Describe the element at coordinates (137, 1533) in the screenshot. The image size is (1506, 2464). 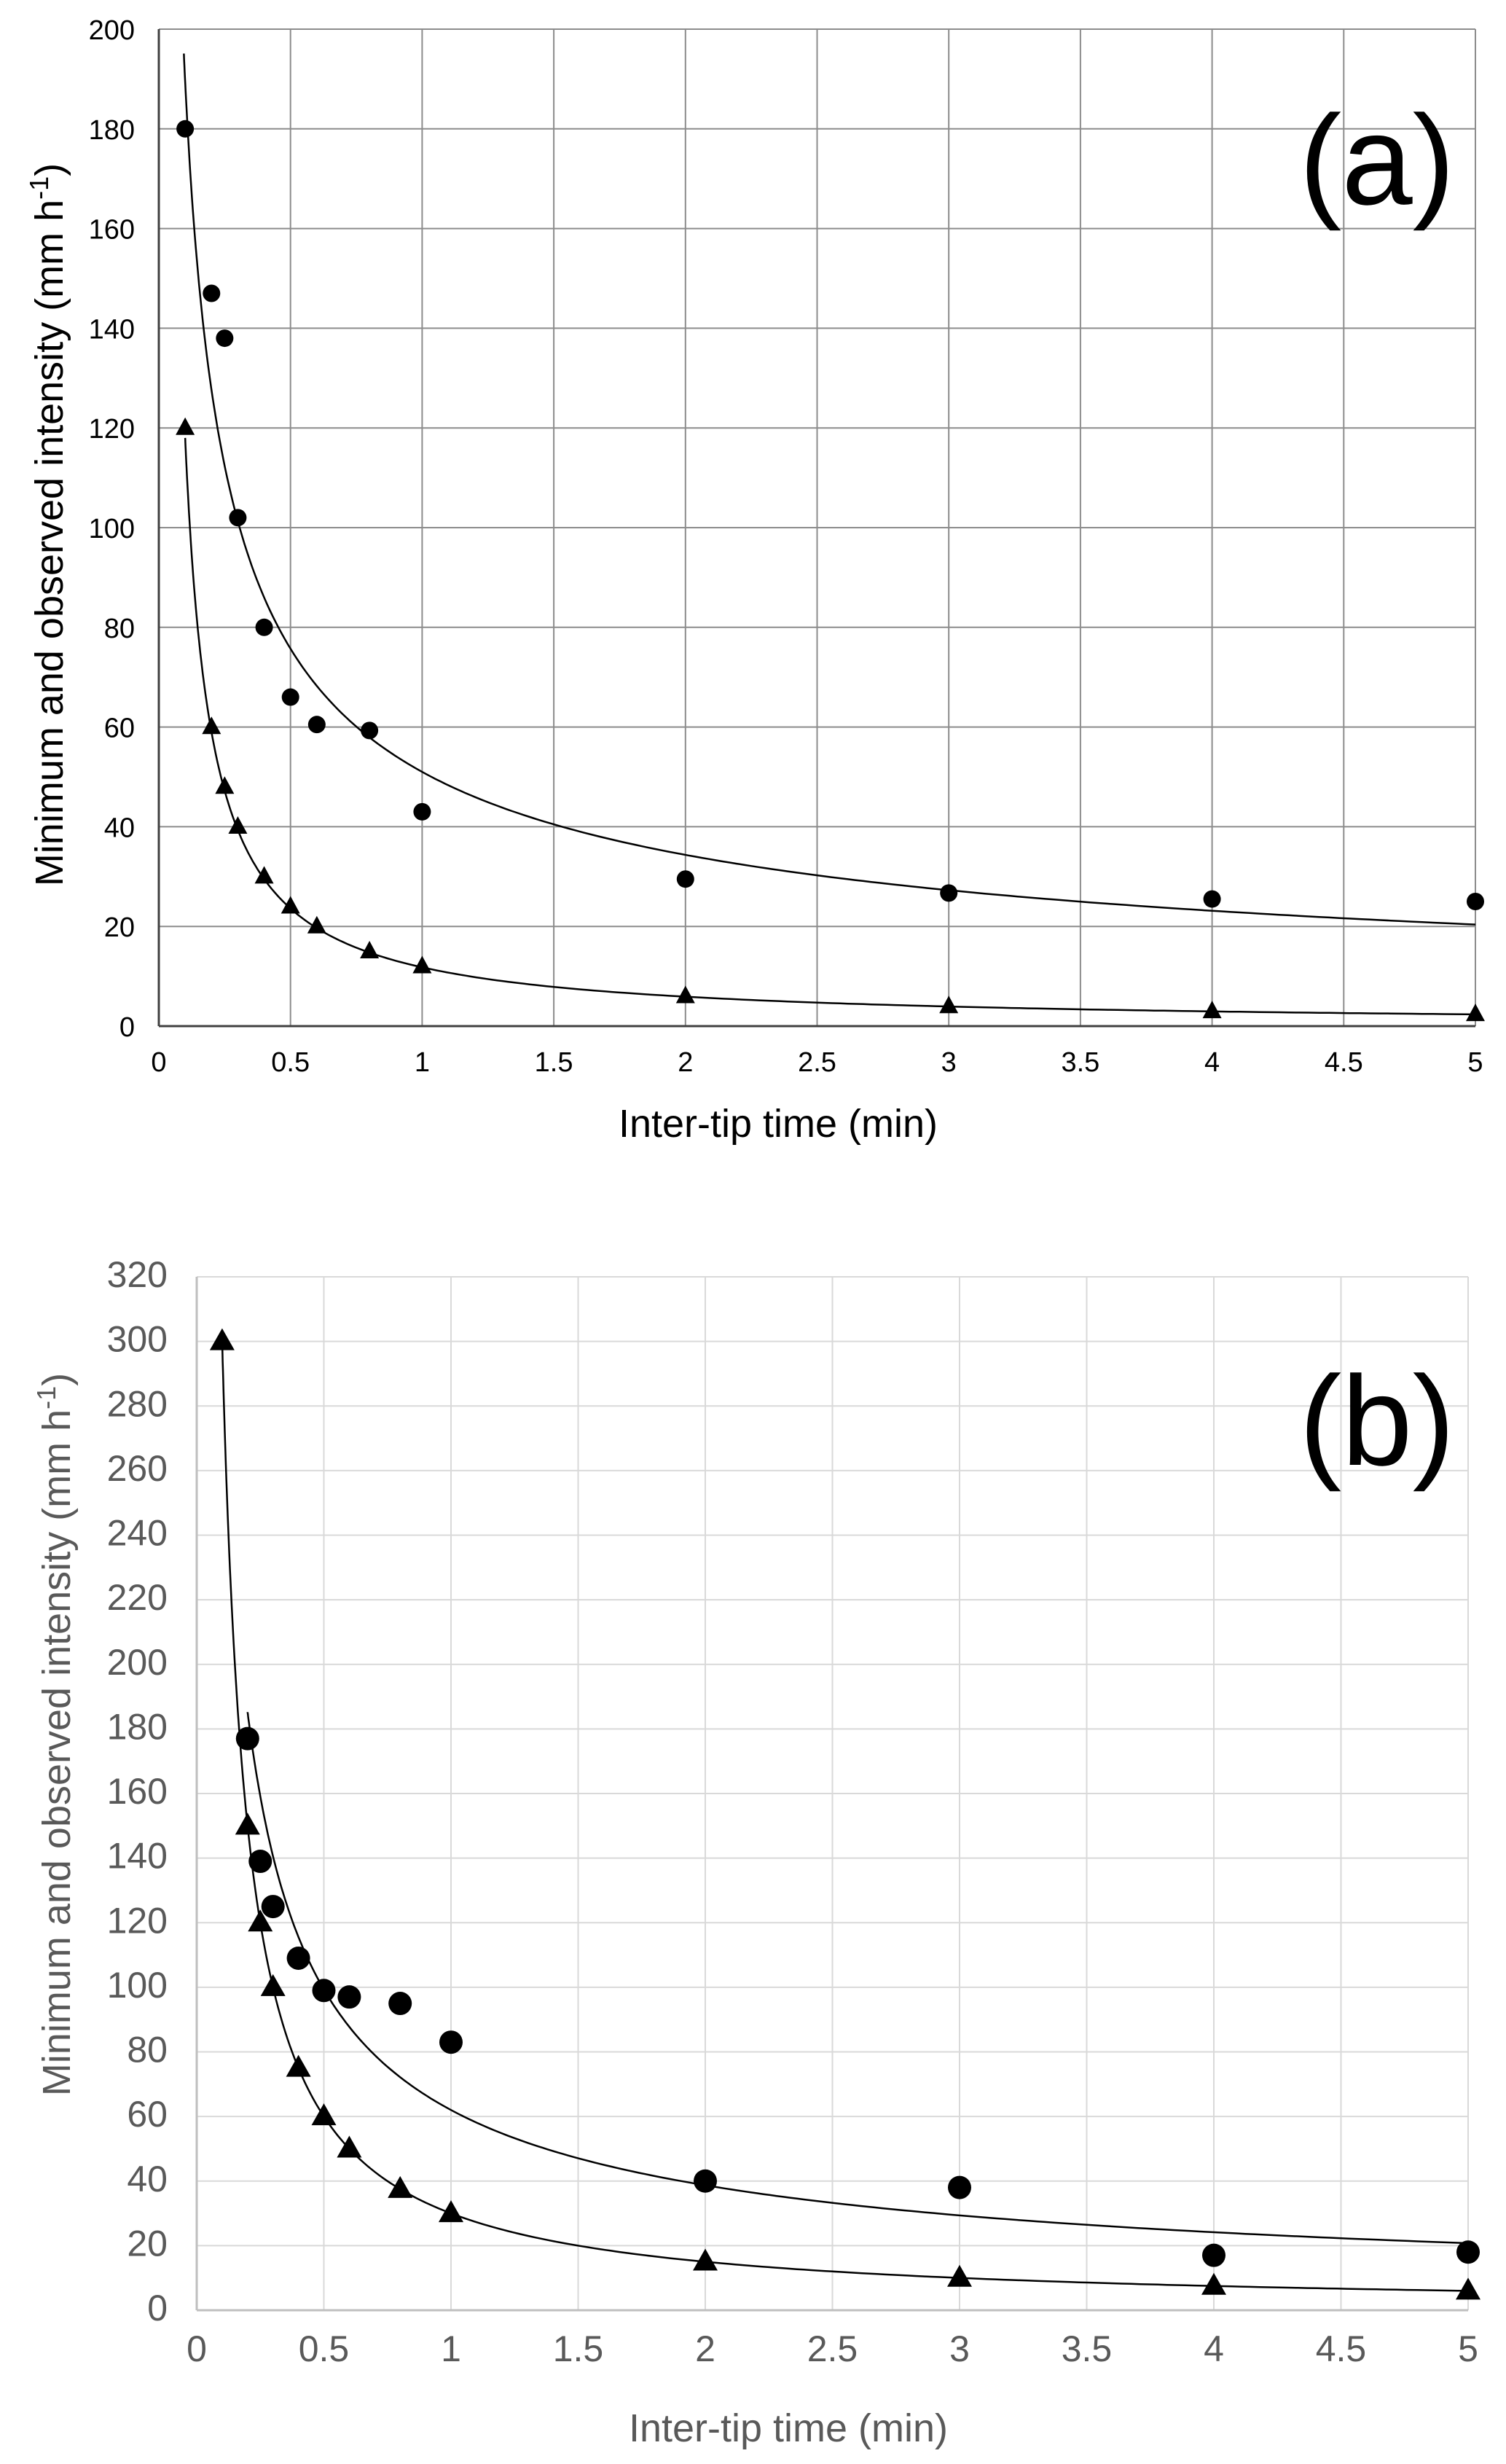
I see `y-tick-label: 240` at that location.